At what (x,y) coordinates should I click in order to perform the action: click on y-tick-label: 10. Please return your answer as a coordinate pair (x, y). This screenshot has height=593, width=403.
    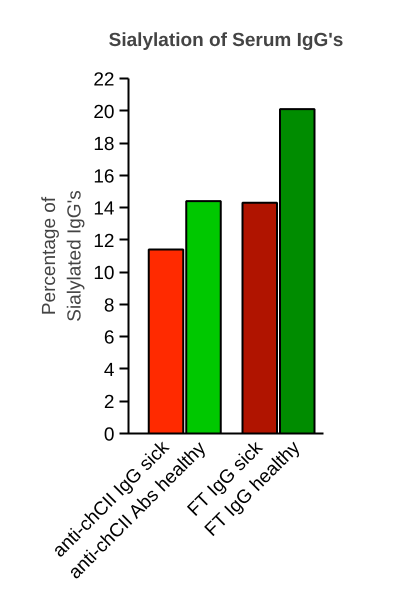
    Looking at the image, I should click on (104, 273).